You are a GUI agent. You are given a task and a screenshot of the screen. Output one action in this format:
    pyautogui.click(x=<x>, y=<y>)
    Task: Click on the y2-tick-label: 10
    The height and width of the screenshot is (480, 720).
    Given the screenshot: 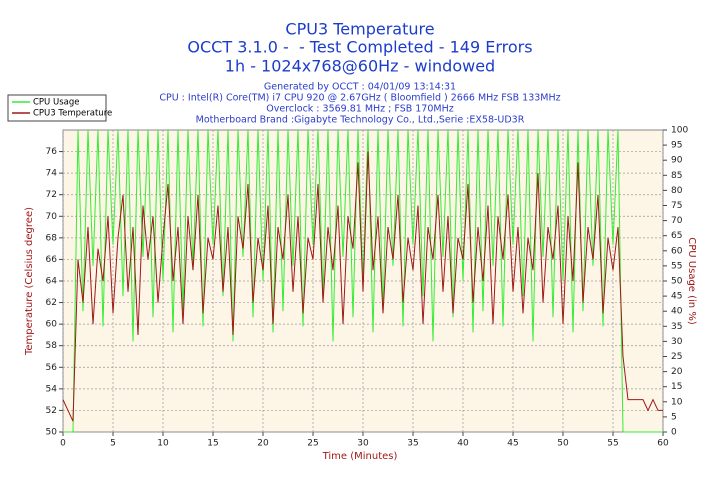 What is the action you would take?
    pyautogui.click(x=677, y=402)
    